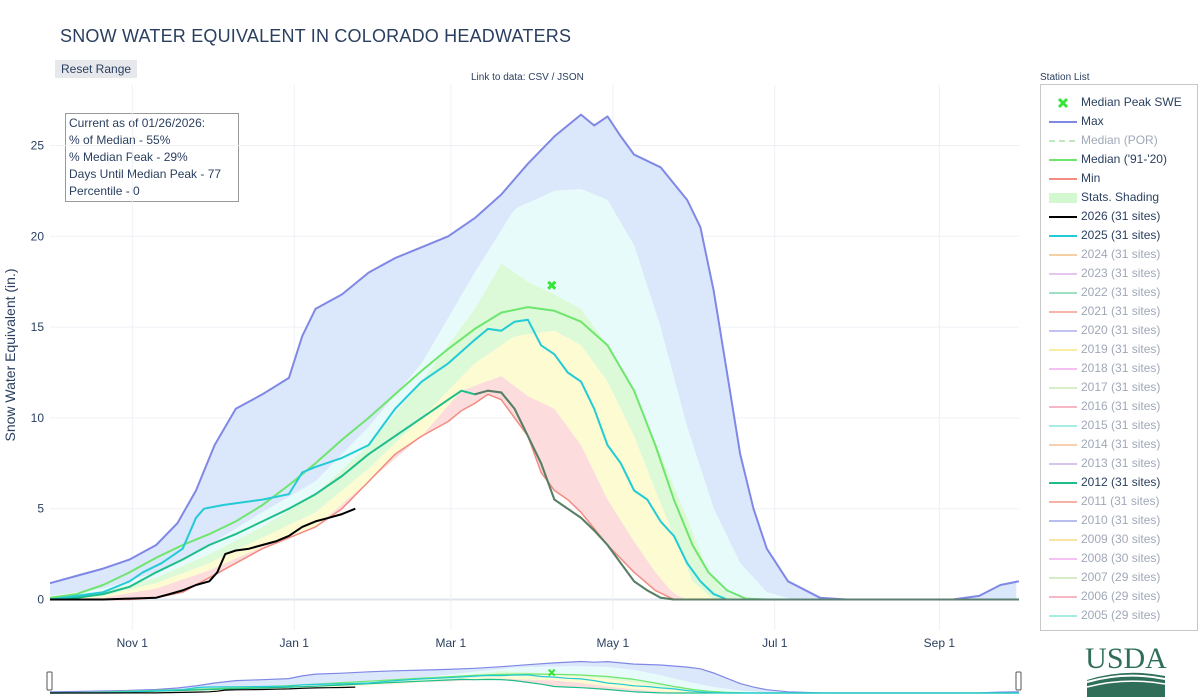 This screenshot has width=1200, height=700. Describe the element at coordinates (1126, 658) in the screenshot. I see `usda-logo-text: USDA` at that location.